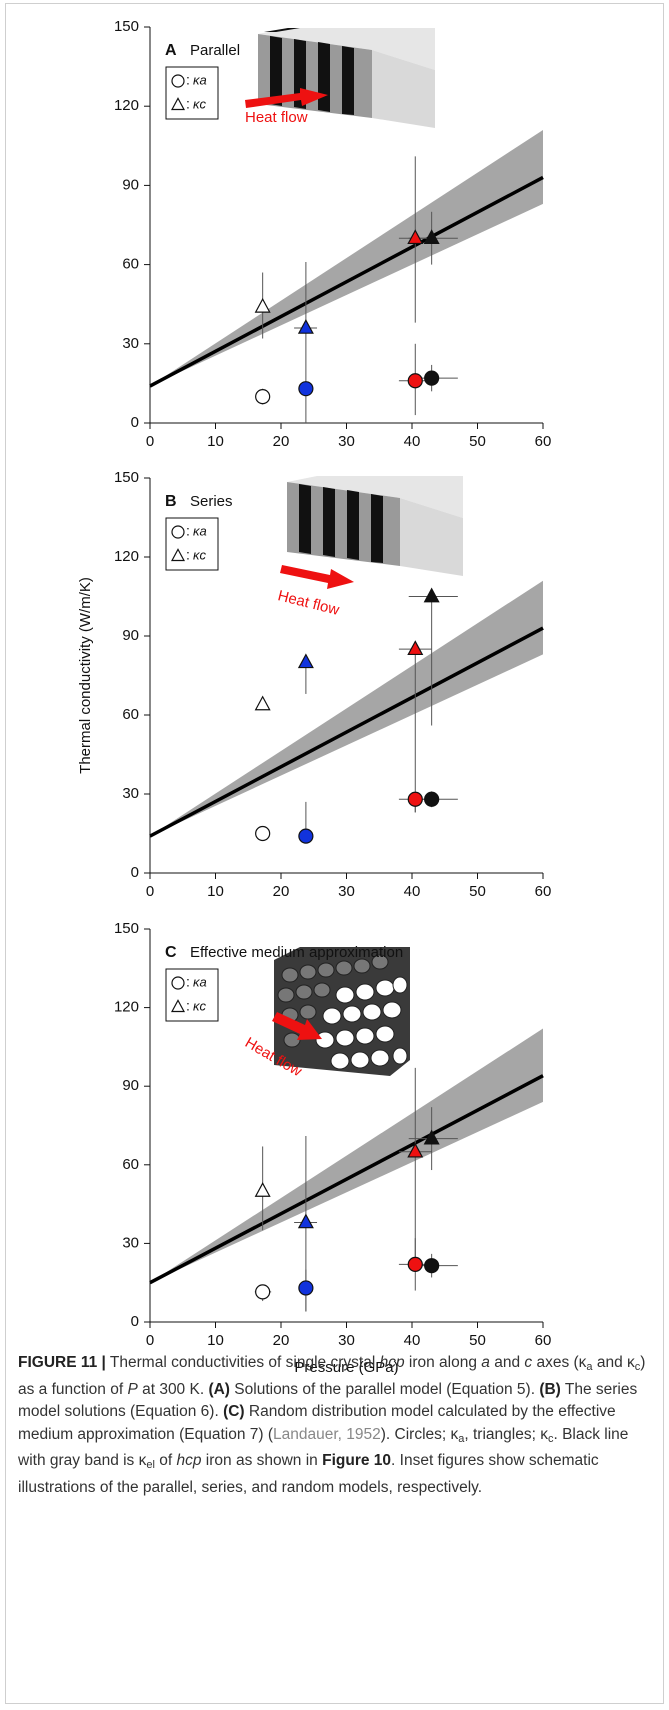  I want to click on caption-segment: The series model solutions (Equation 6)., so click(328, 1400).